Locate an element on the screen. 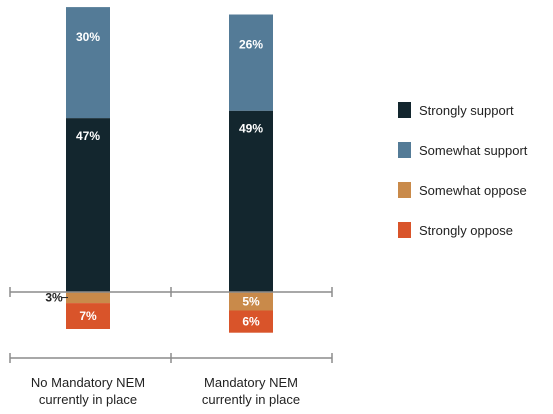  data-label-somewhat-support-2: 26% is located at coordinates (251, 45).